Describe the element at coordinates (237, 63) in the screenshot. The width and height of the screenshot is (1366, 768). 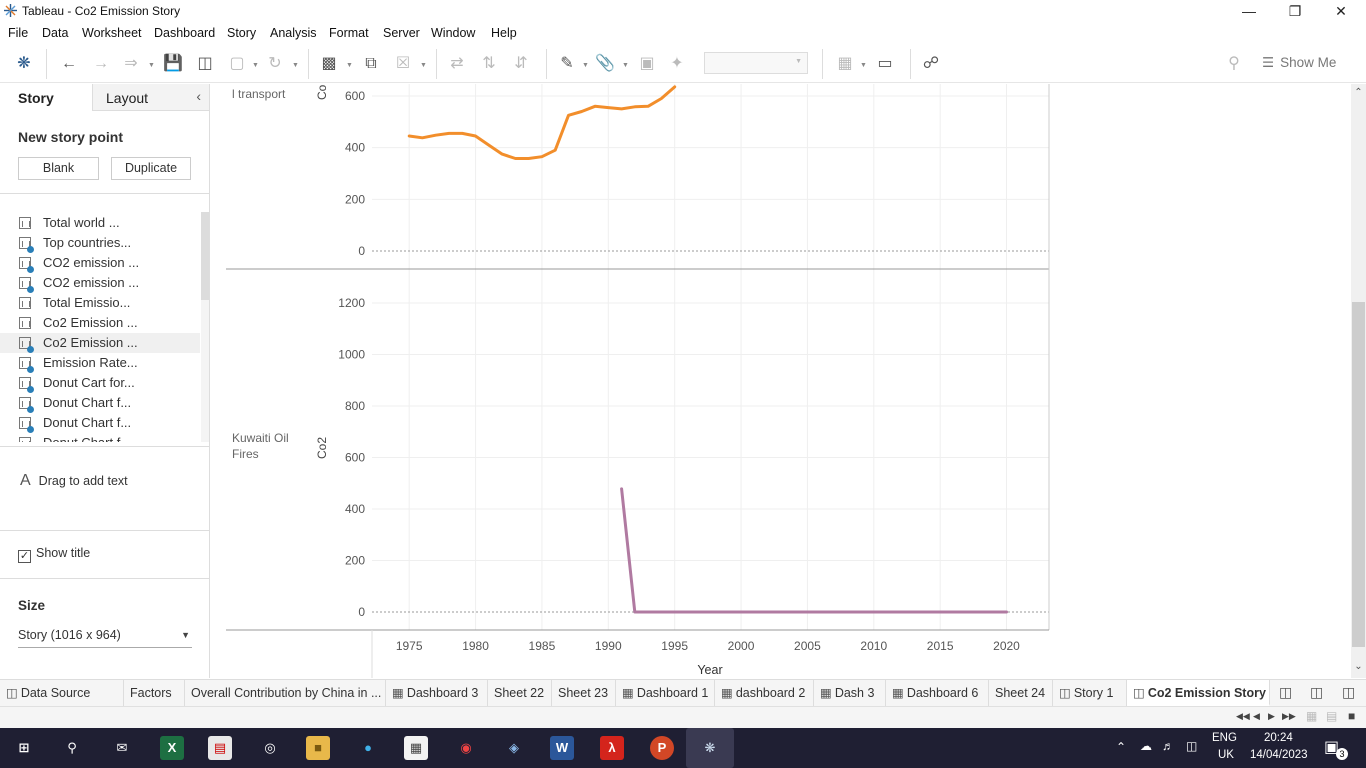
I see `pause-updates-icon: ▢` at that location.